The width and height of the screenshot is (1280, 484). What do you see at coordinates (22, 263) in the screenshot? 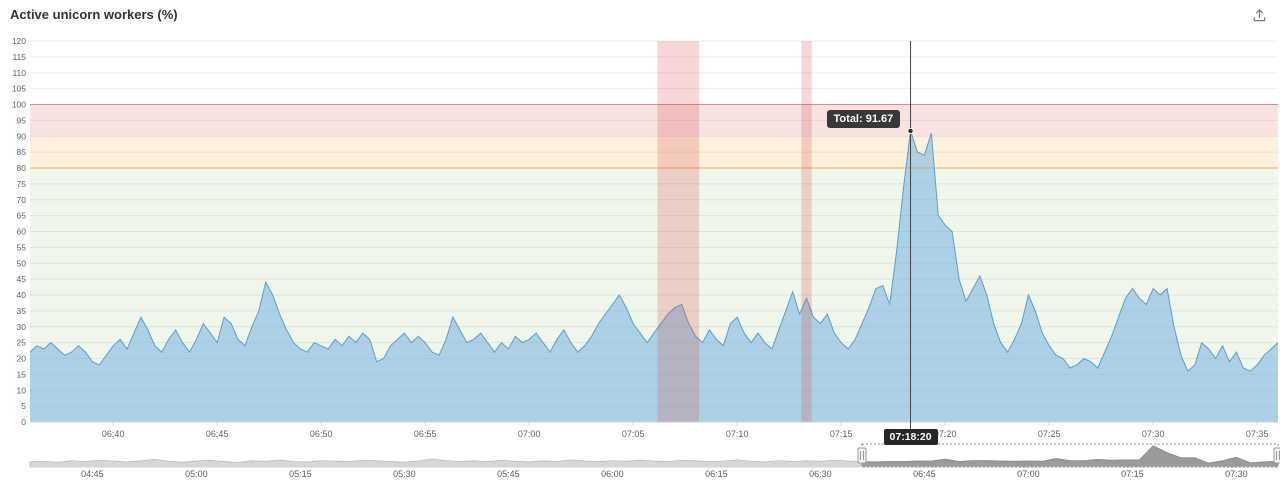
I see `y-axis-label: 50` at bounding box center [22, 263].